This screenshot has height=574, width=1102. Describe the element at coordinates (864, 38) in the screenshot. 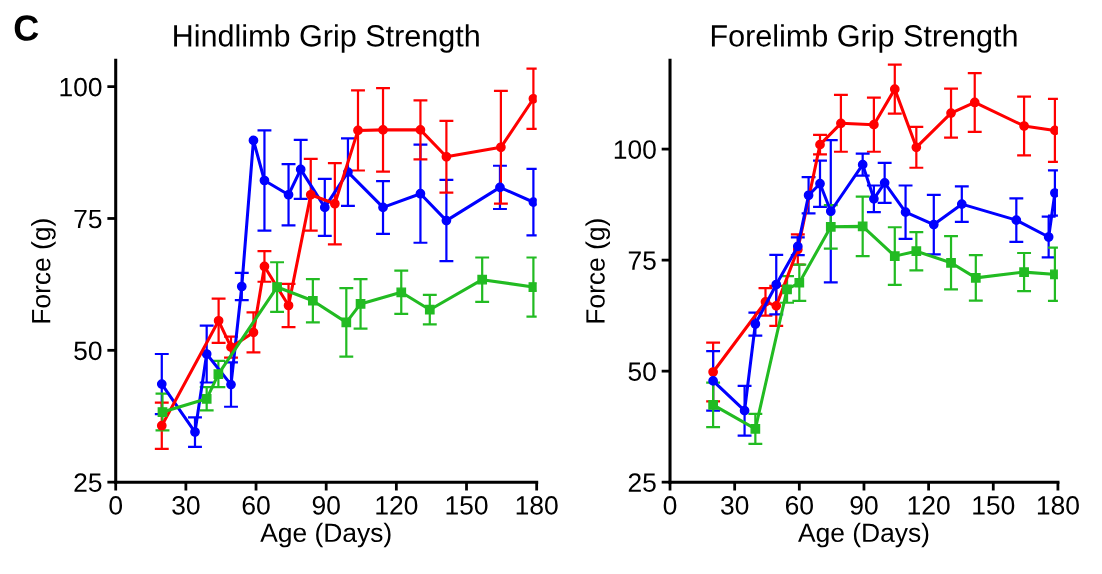

I see `chart-title: Forelimb Grip Strength` at that location.